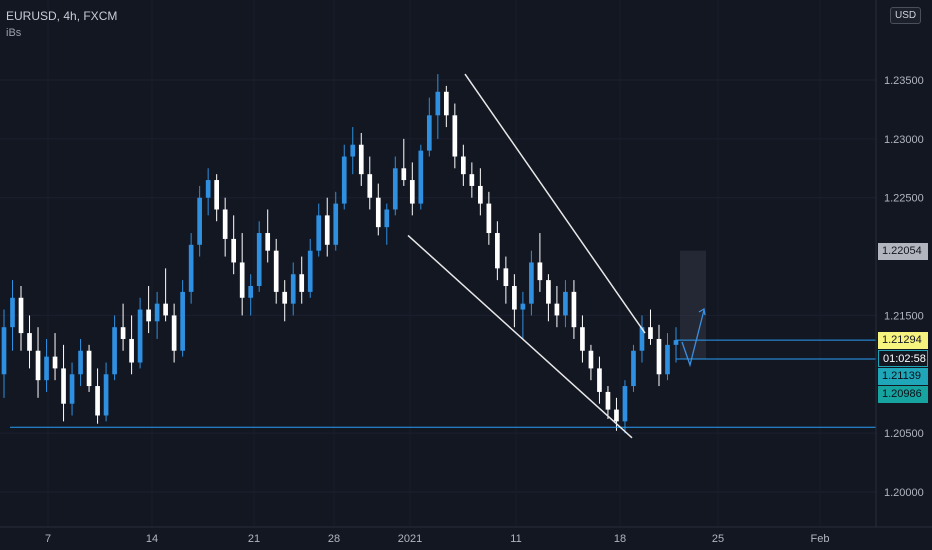 This screenshot has height=550, width=932. I want to click on x-tick-label: 28, so click(334, 539).